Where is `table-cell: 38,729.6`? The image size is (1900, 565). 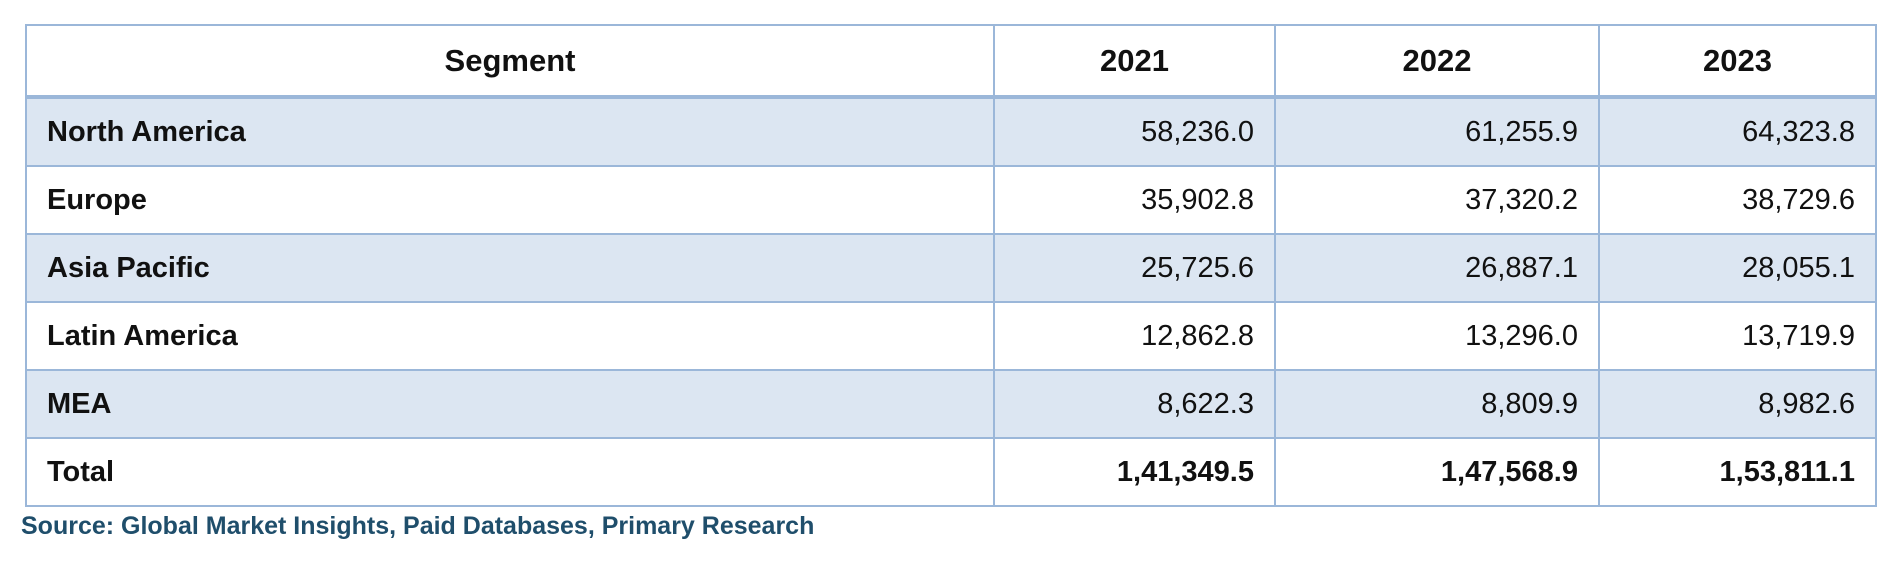 table-cell: 38,729.6 is located at coordinates (1737, 200).